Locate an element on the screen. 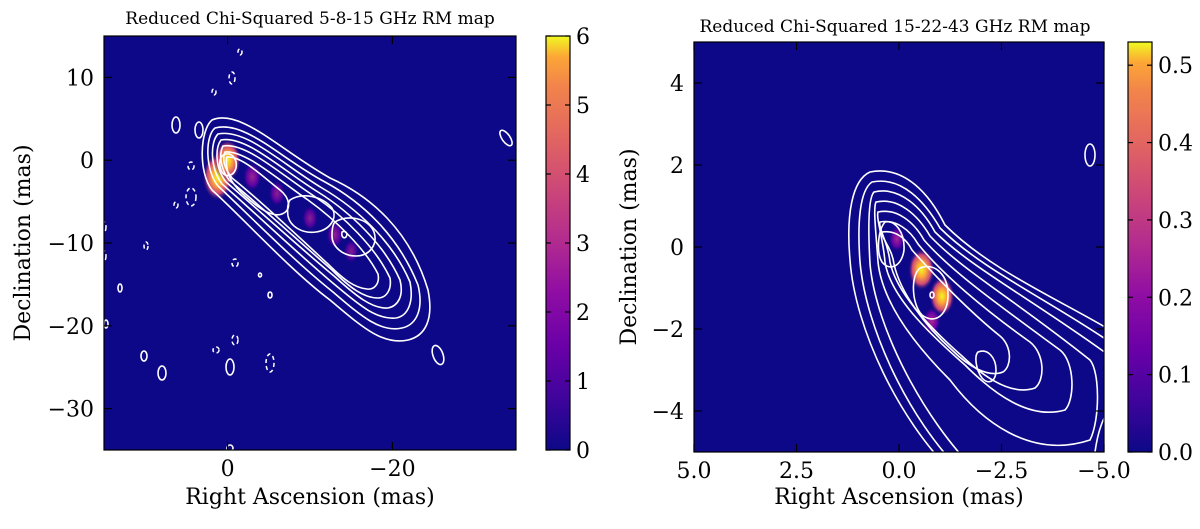 Image resolution: width=1200 pixels, height=529 pixels. x-tick-label: −2.5 is located at coordinates (1001, 471).